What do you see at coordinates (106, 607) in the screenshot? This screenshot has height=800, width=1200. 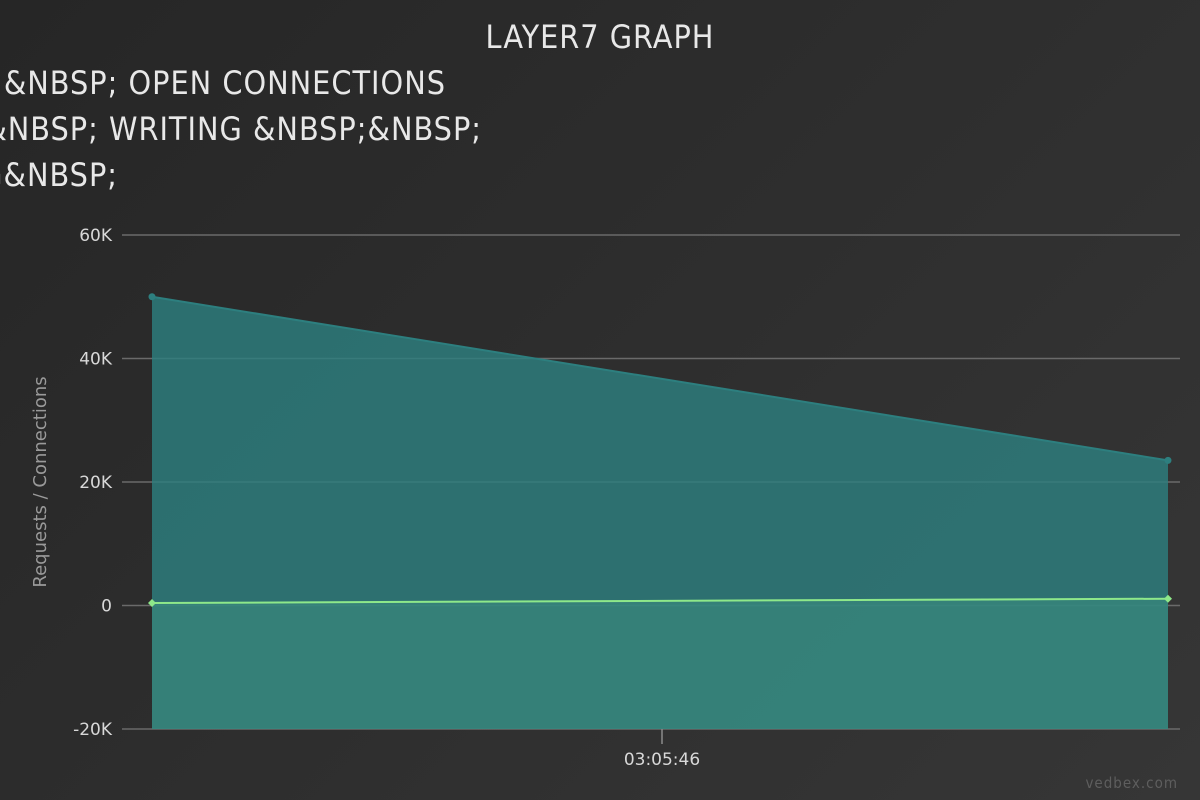 I see `y-tick-label: 0` at bounding box center [106, 607].